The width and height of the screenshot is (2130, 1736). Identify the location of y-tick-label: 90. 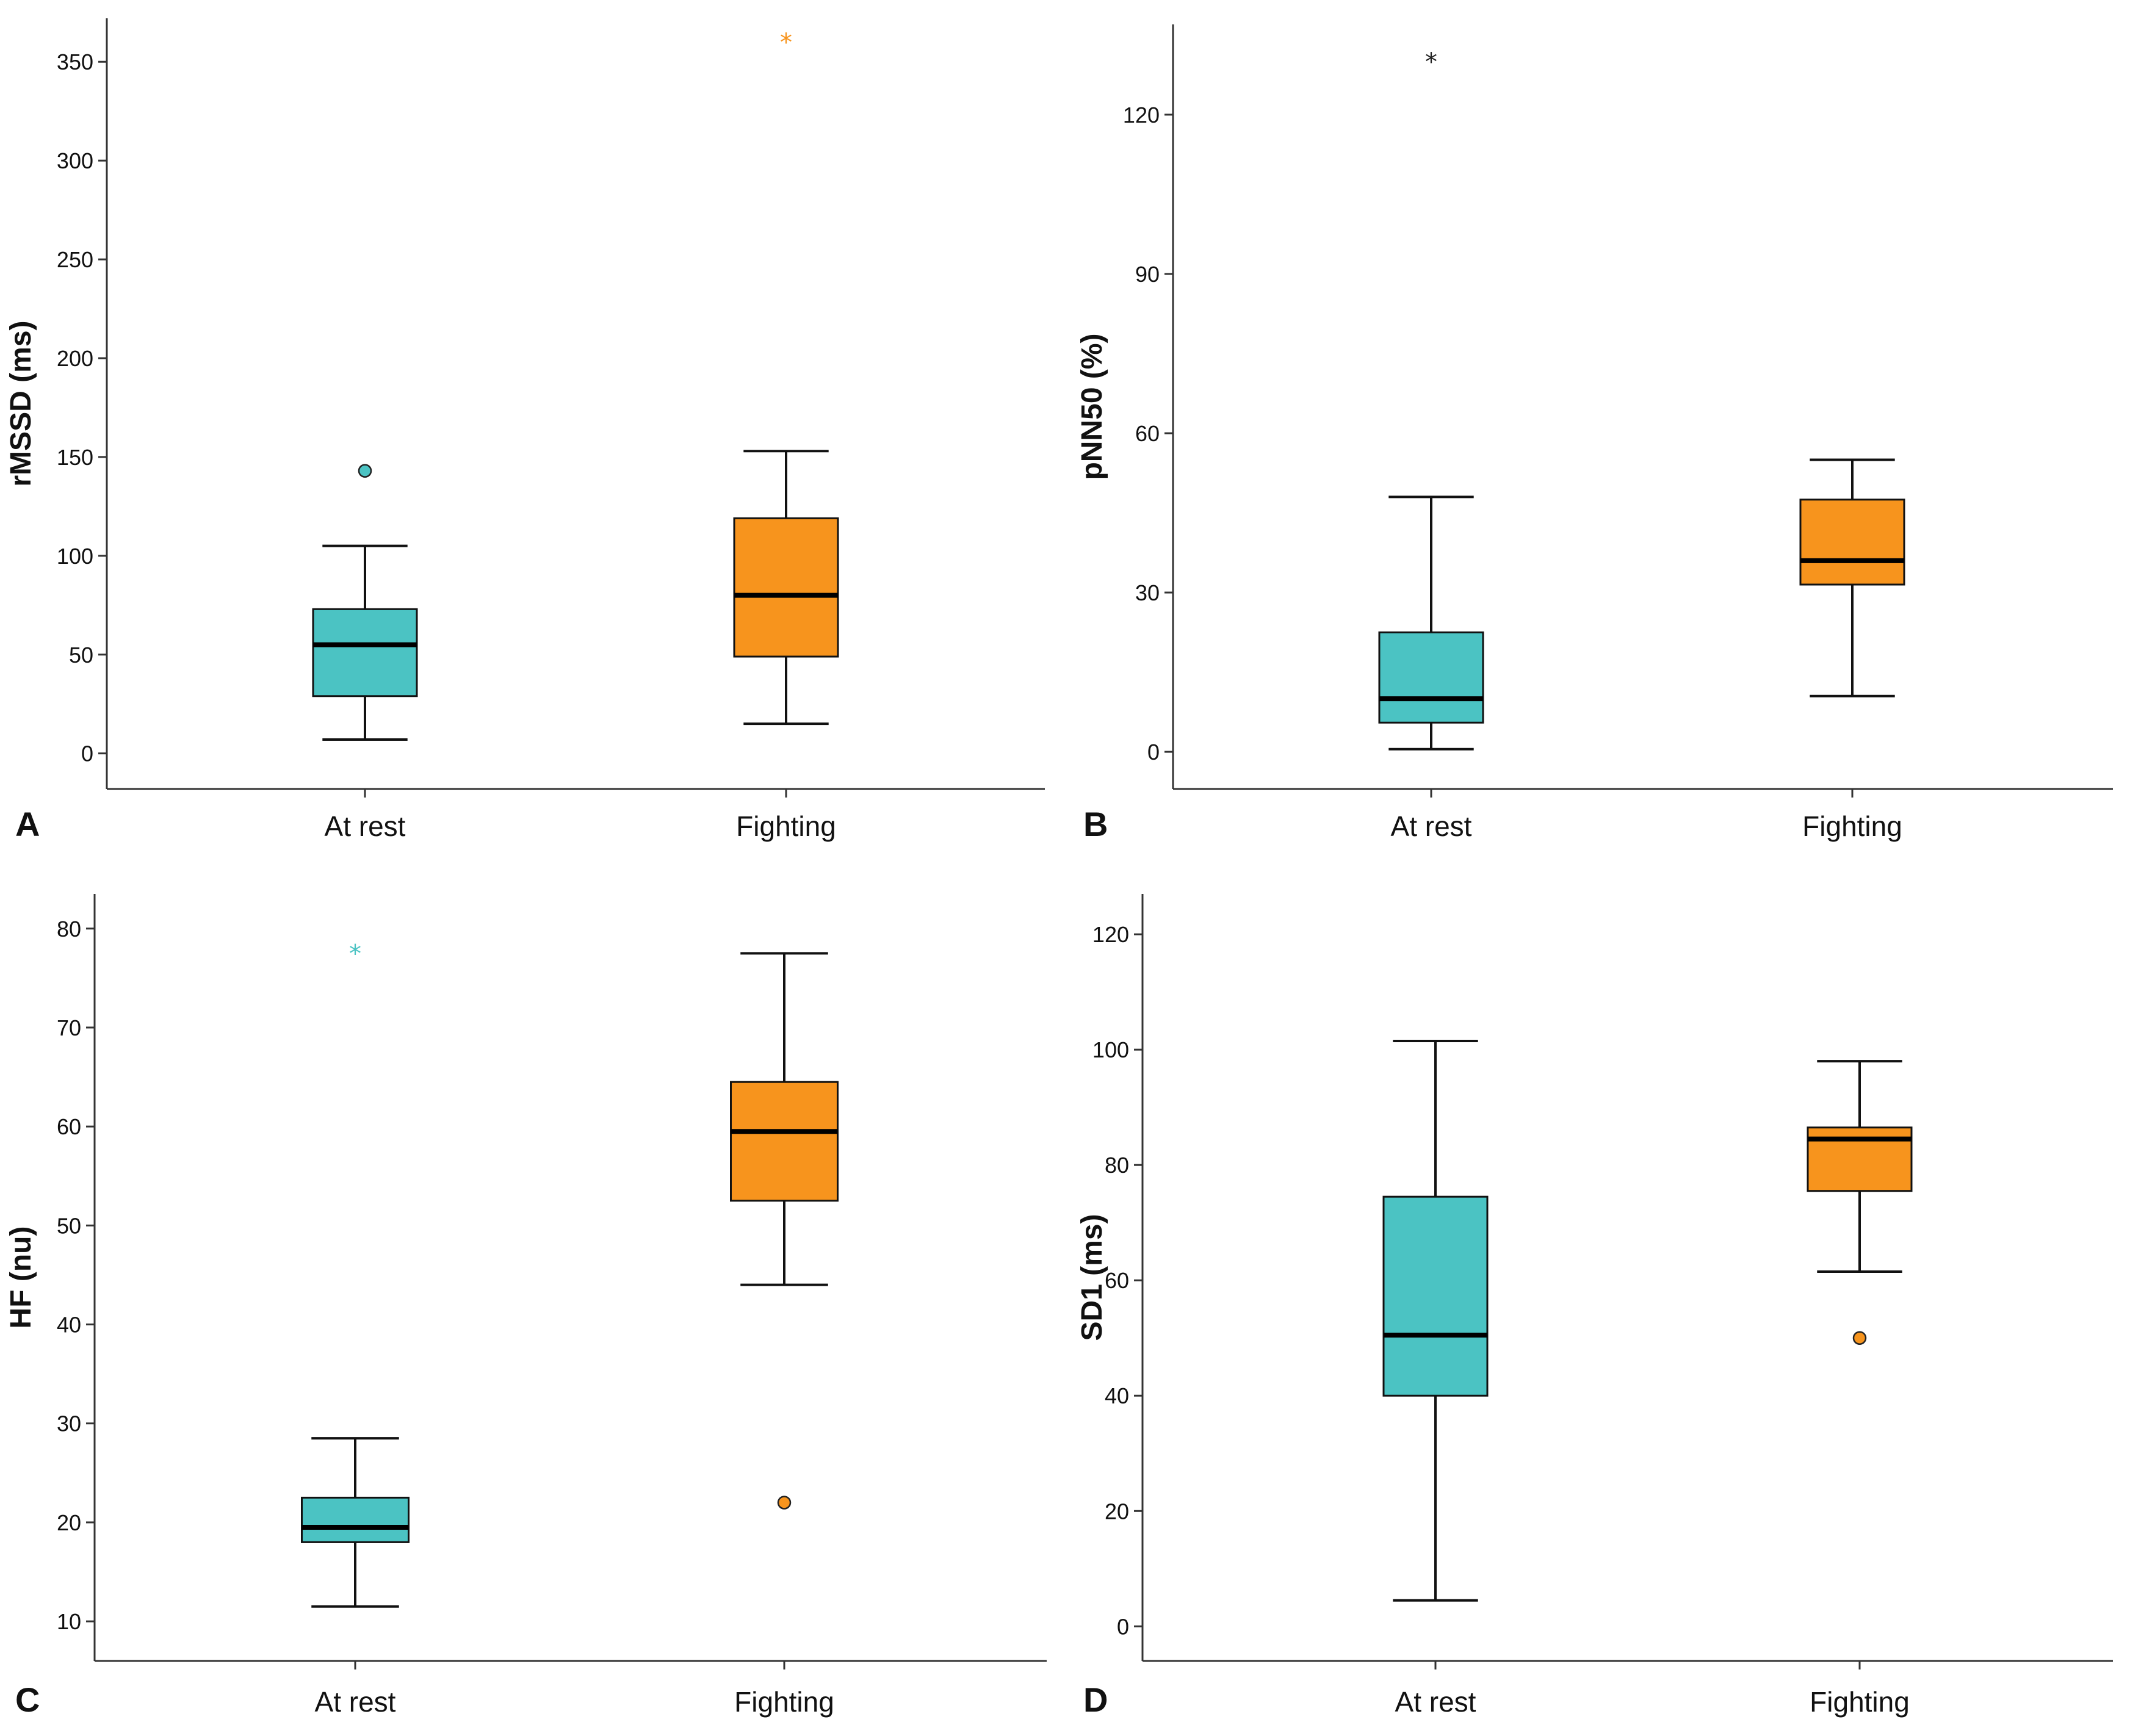
(1147, 274).